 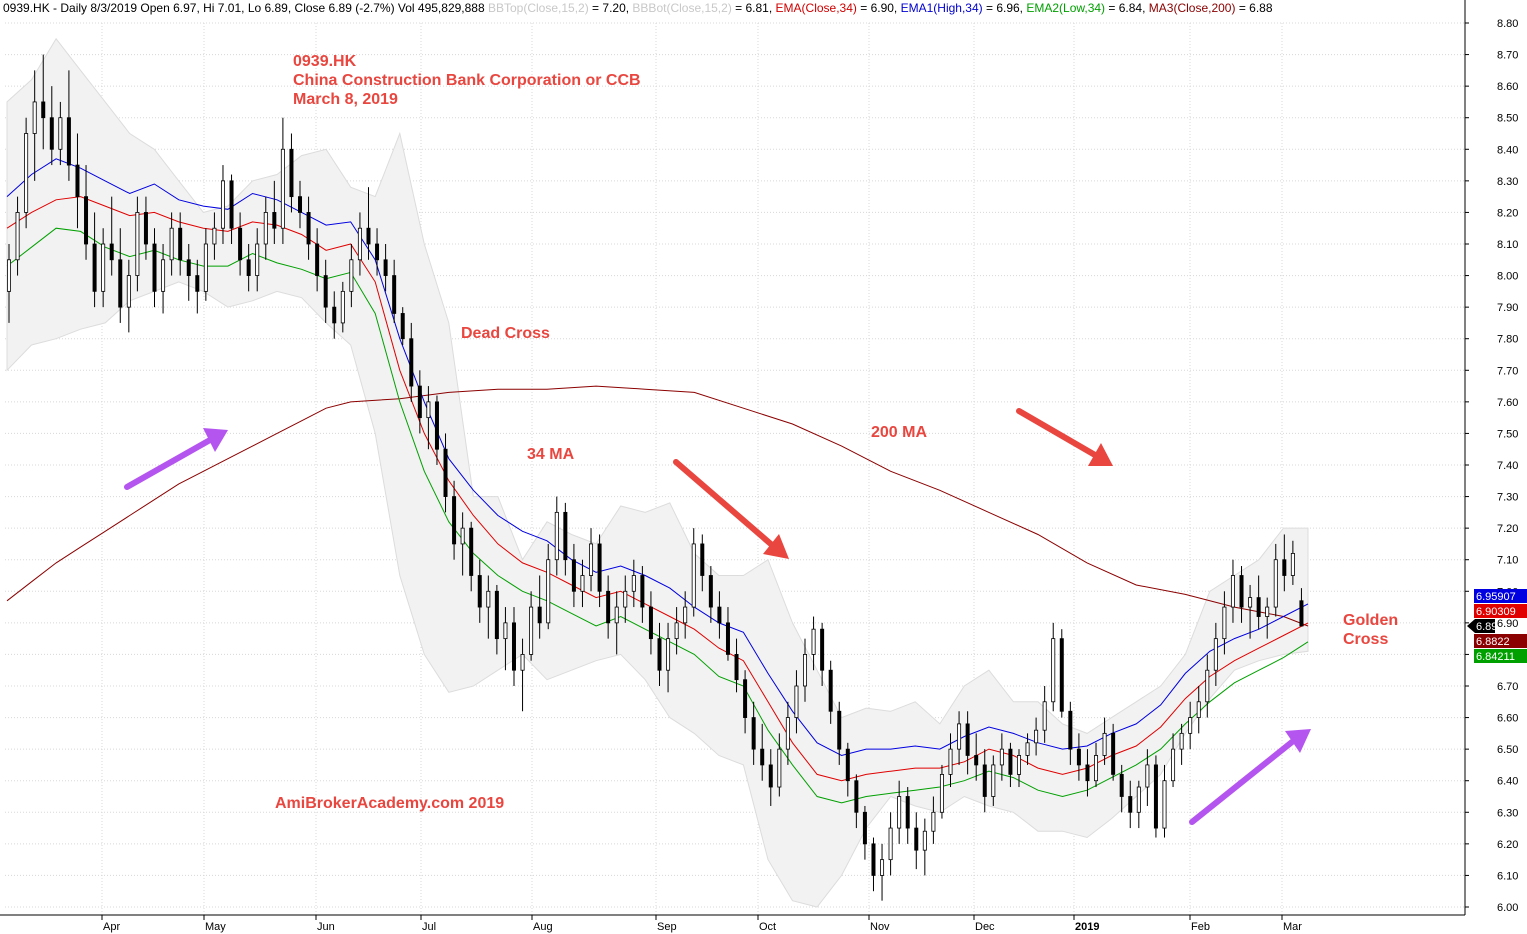 I want to click on last-price-tag-text: 6.89, so click(x=1486, y=627).